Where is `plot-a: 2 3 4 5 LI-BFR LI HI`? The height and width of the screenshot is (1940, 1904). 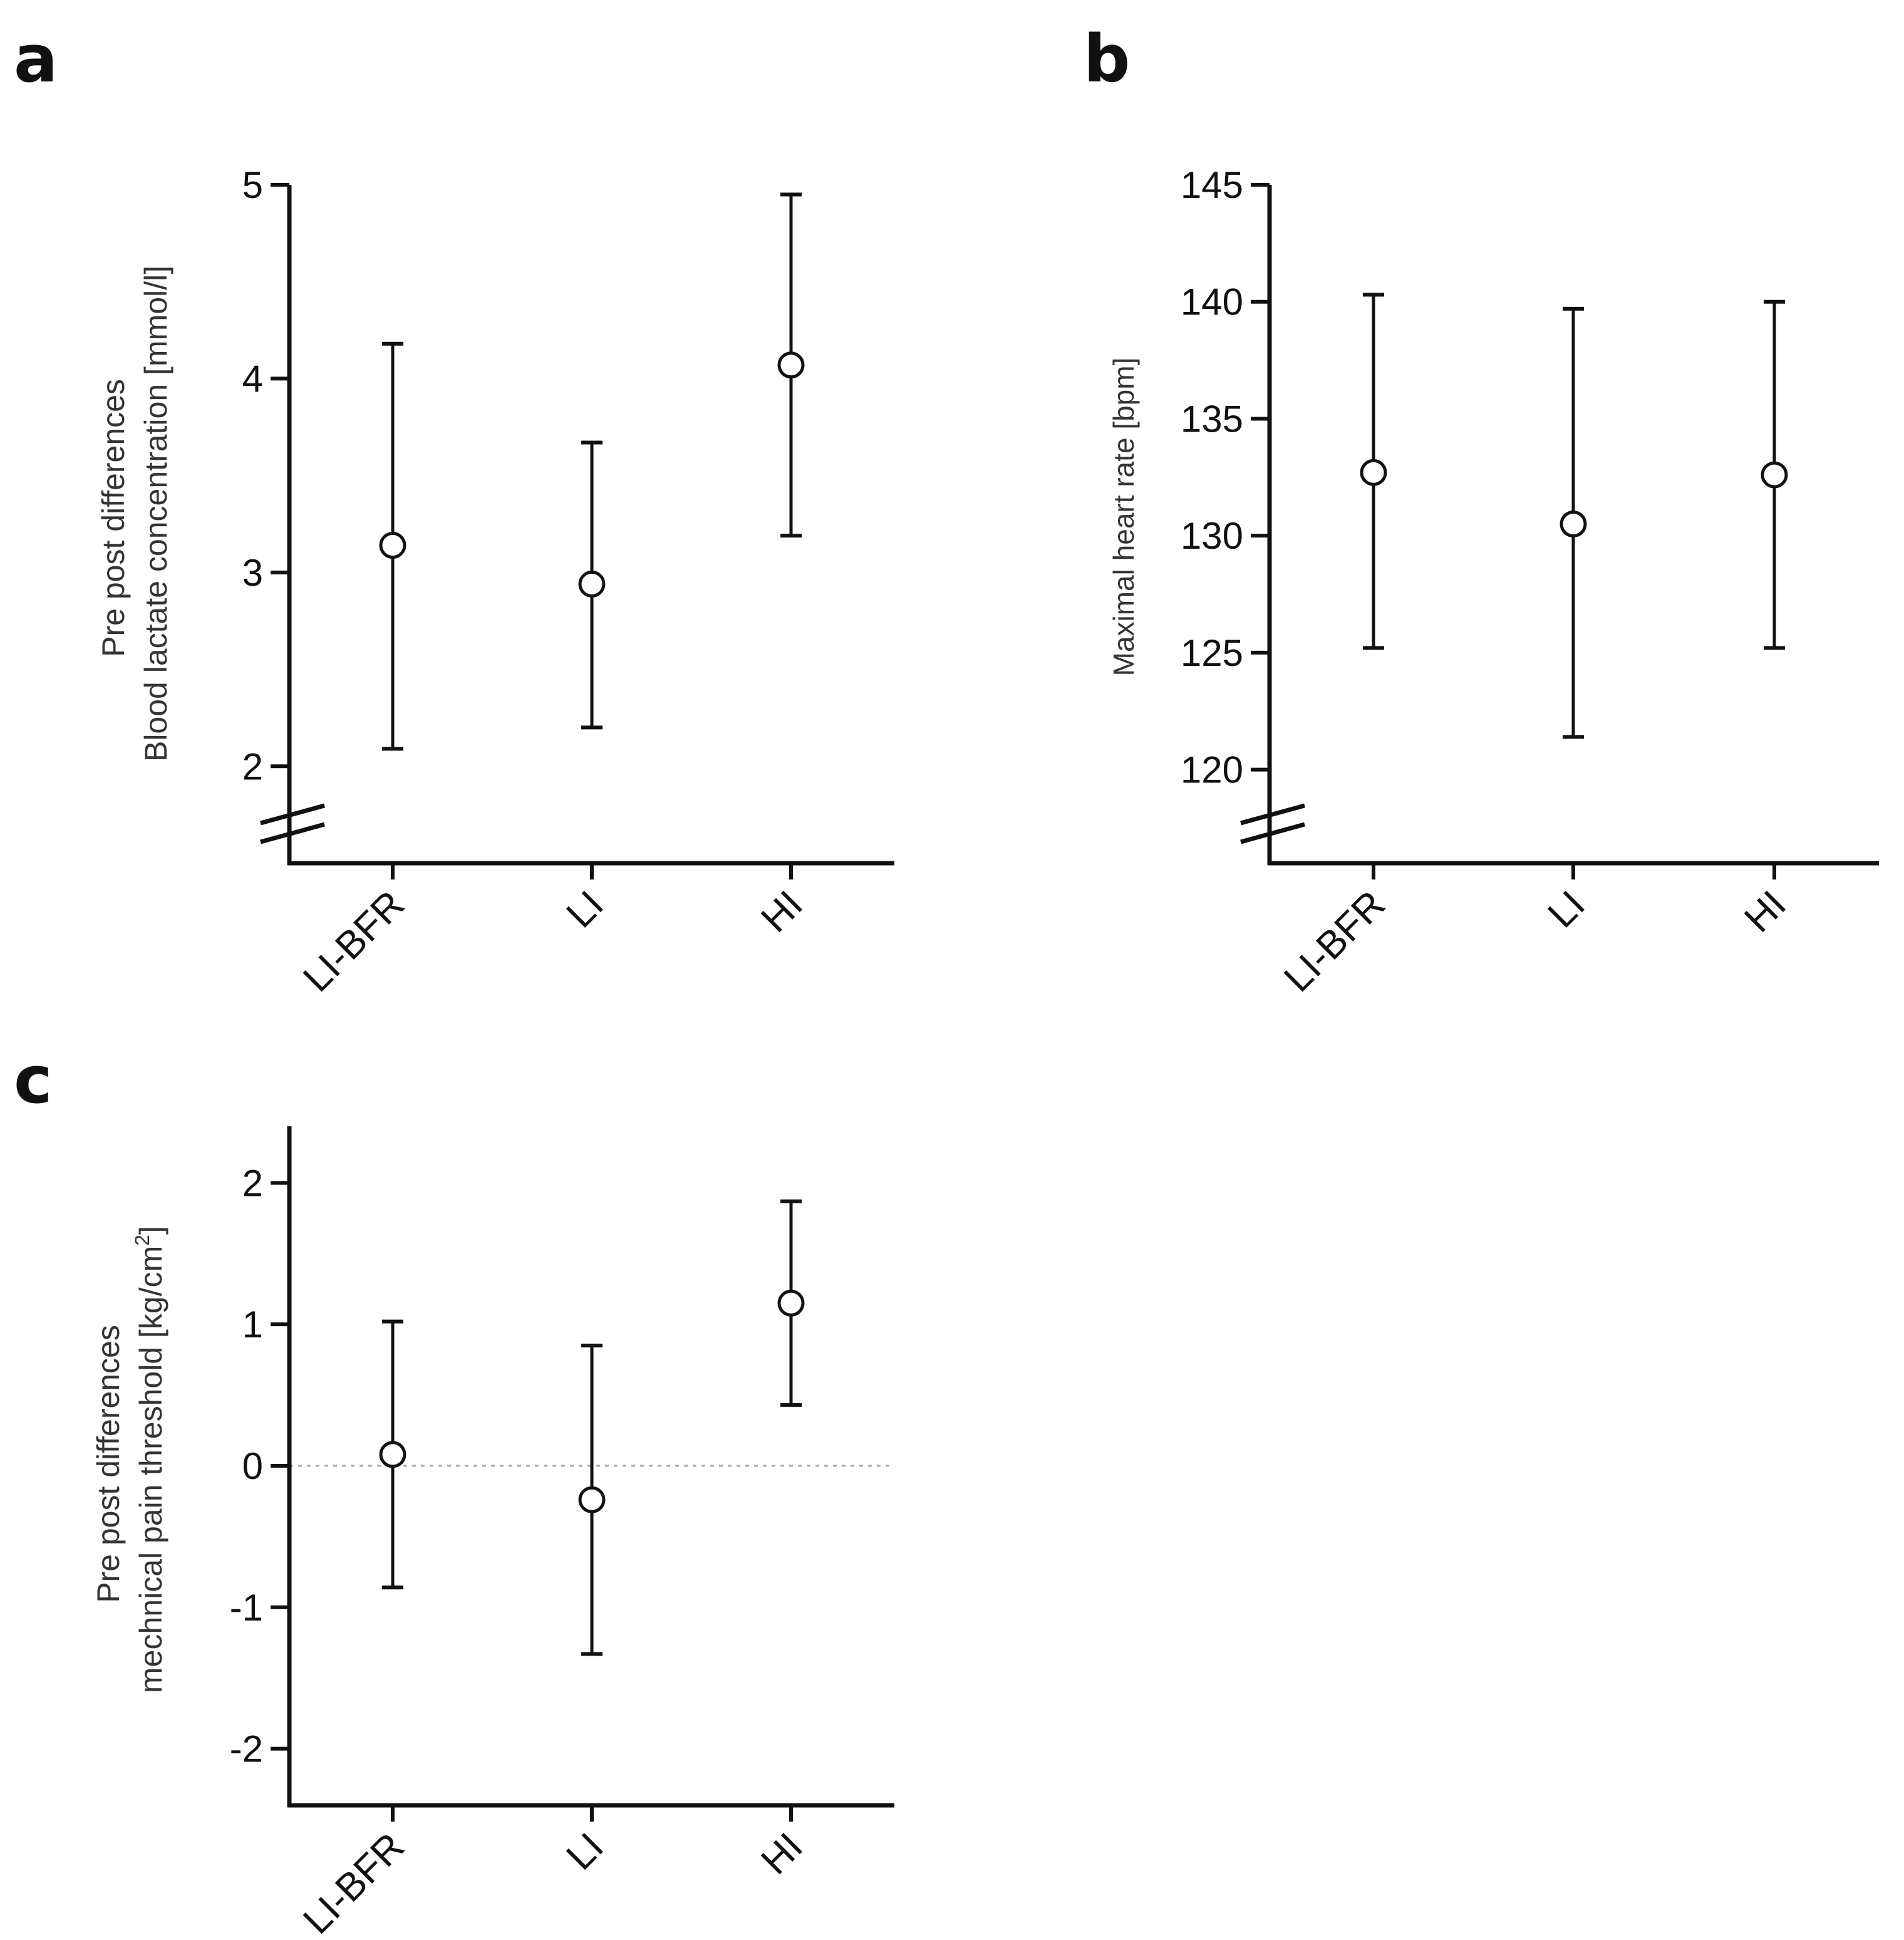
plot-a: 2 3 4 5 LI-BFR LI HI is located at coordinates (568, 582).